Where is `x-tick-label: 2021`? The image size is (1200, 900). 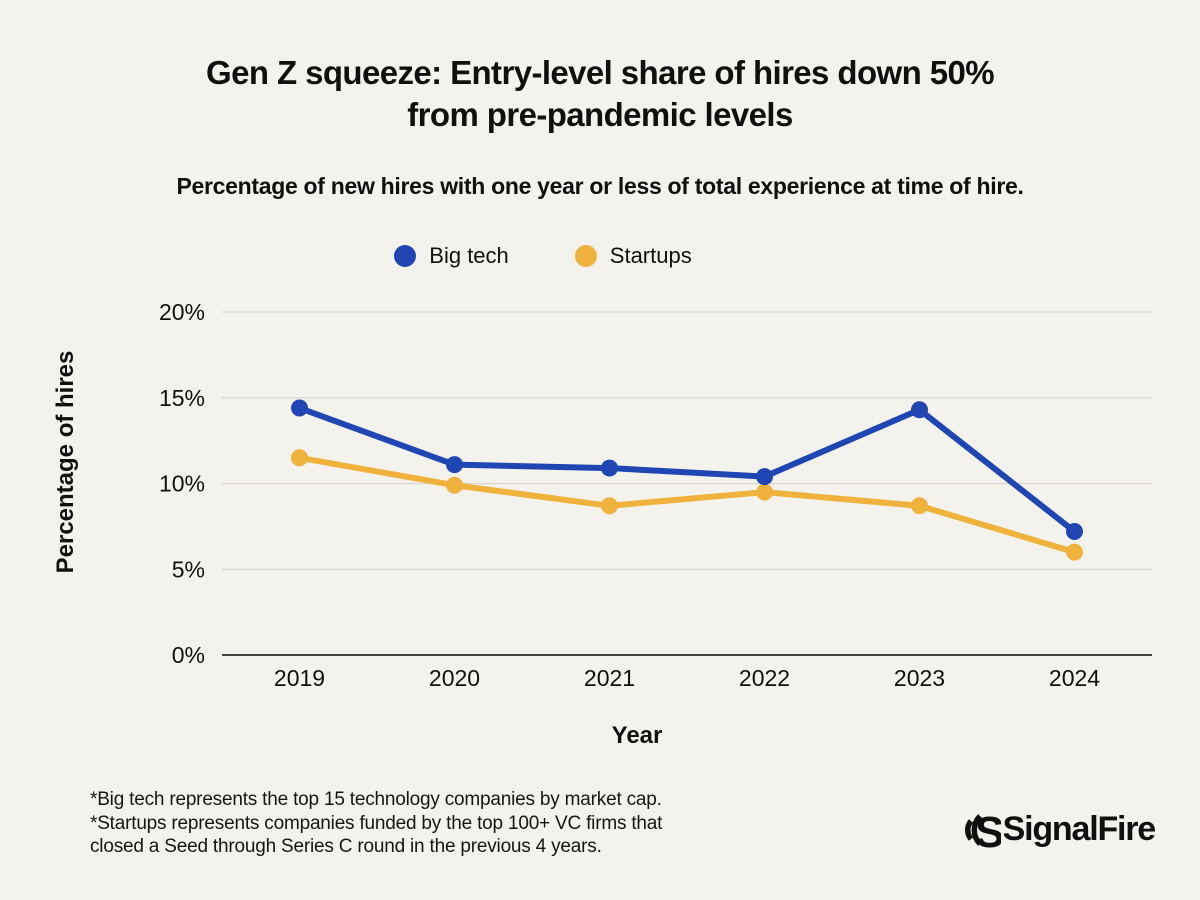
x-tick-label: 2021 is located at coordinates (609, 678).